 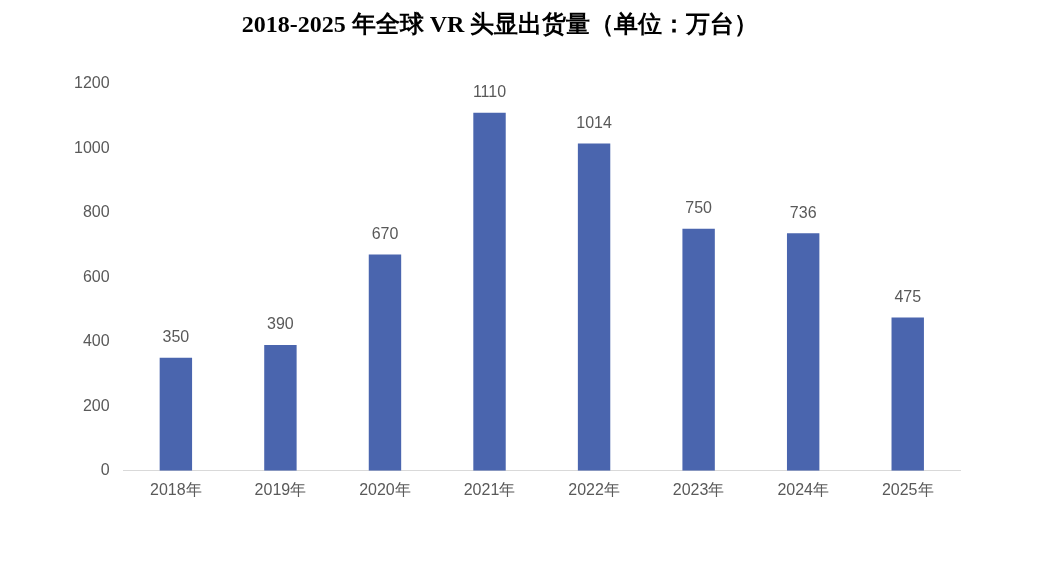 What do you see at coordinates (698, 489) in the screenshot?
I see `x-tick-label: 2023年` at bounding box center [698, 489].